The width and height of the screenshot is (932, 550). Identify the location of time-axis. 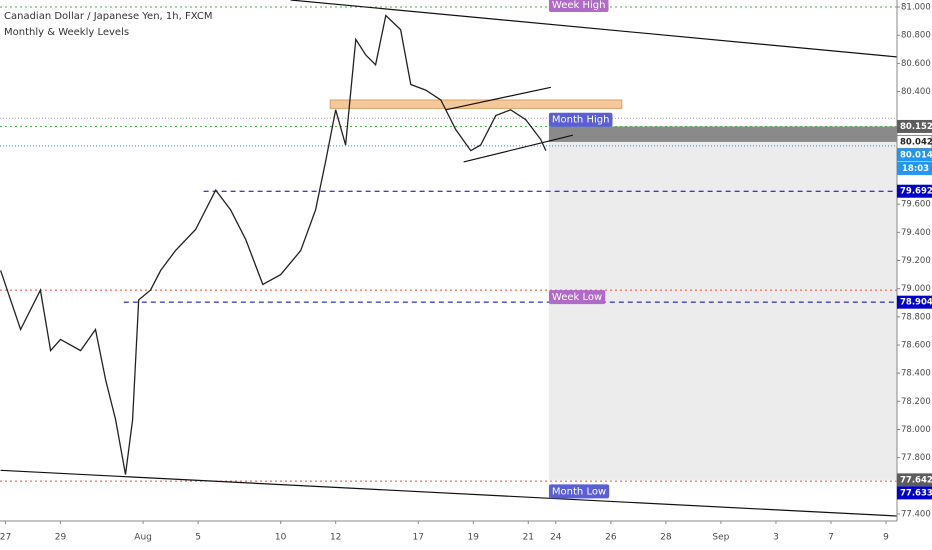
(466, 535).